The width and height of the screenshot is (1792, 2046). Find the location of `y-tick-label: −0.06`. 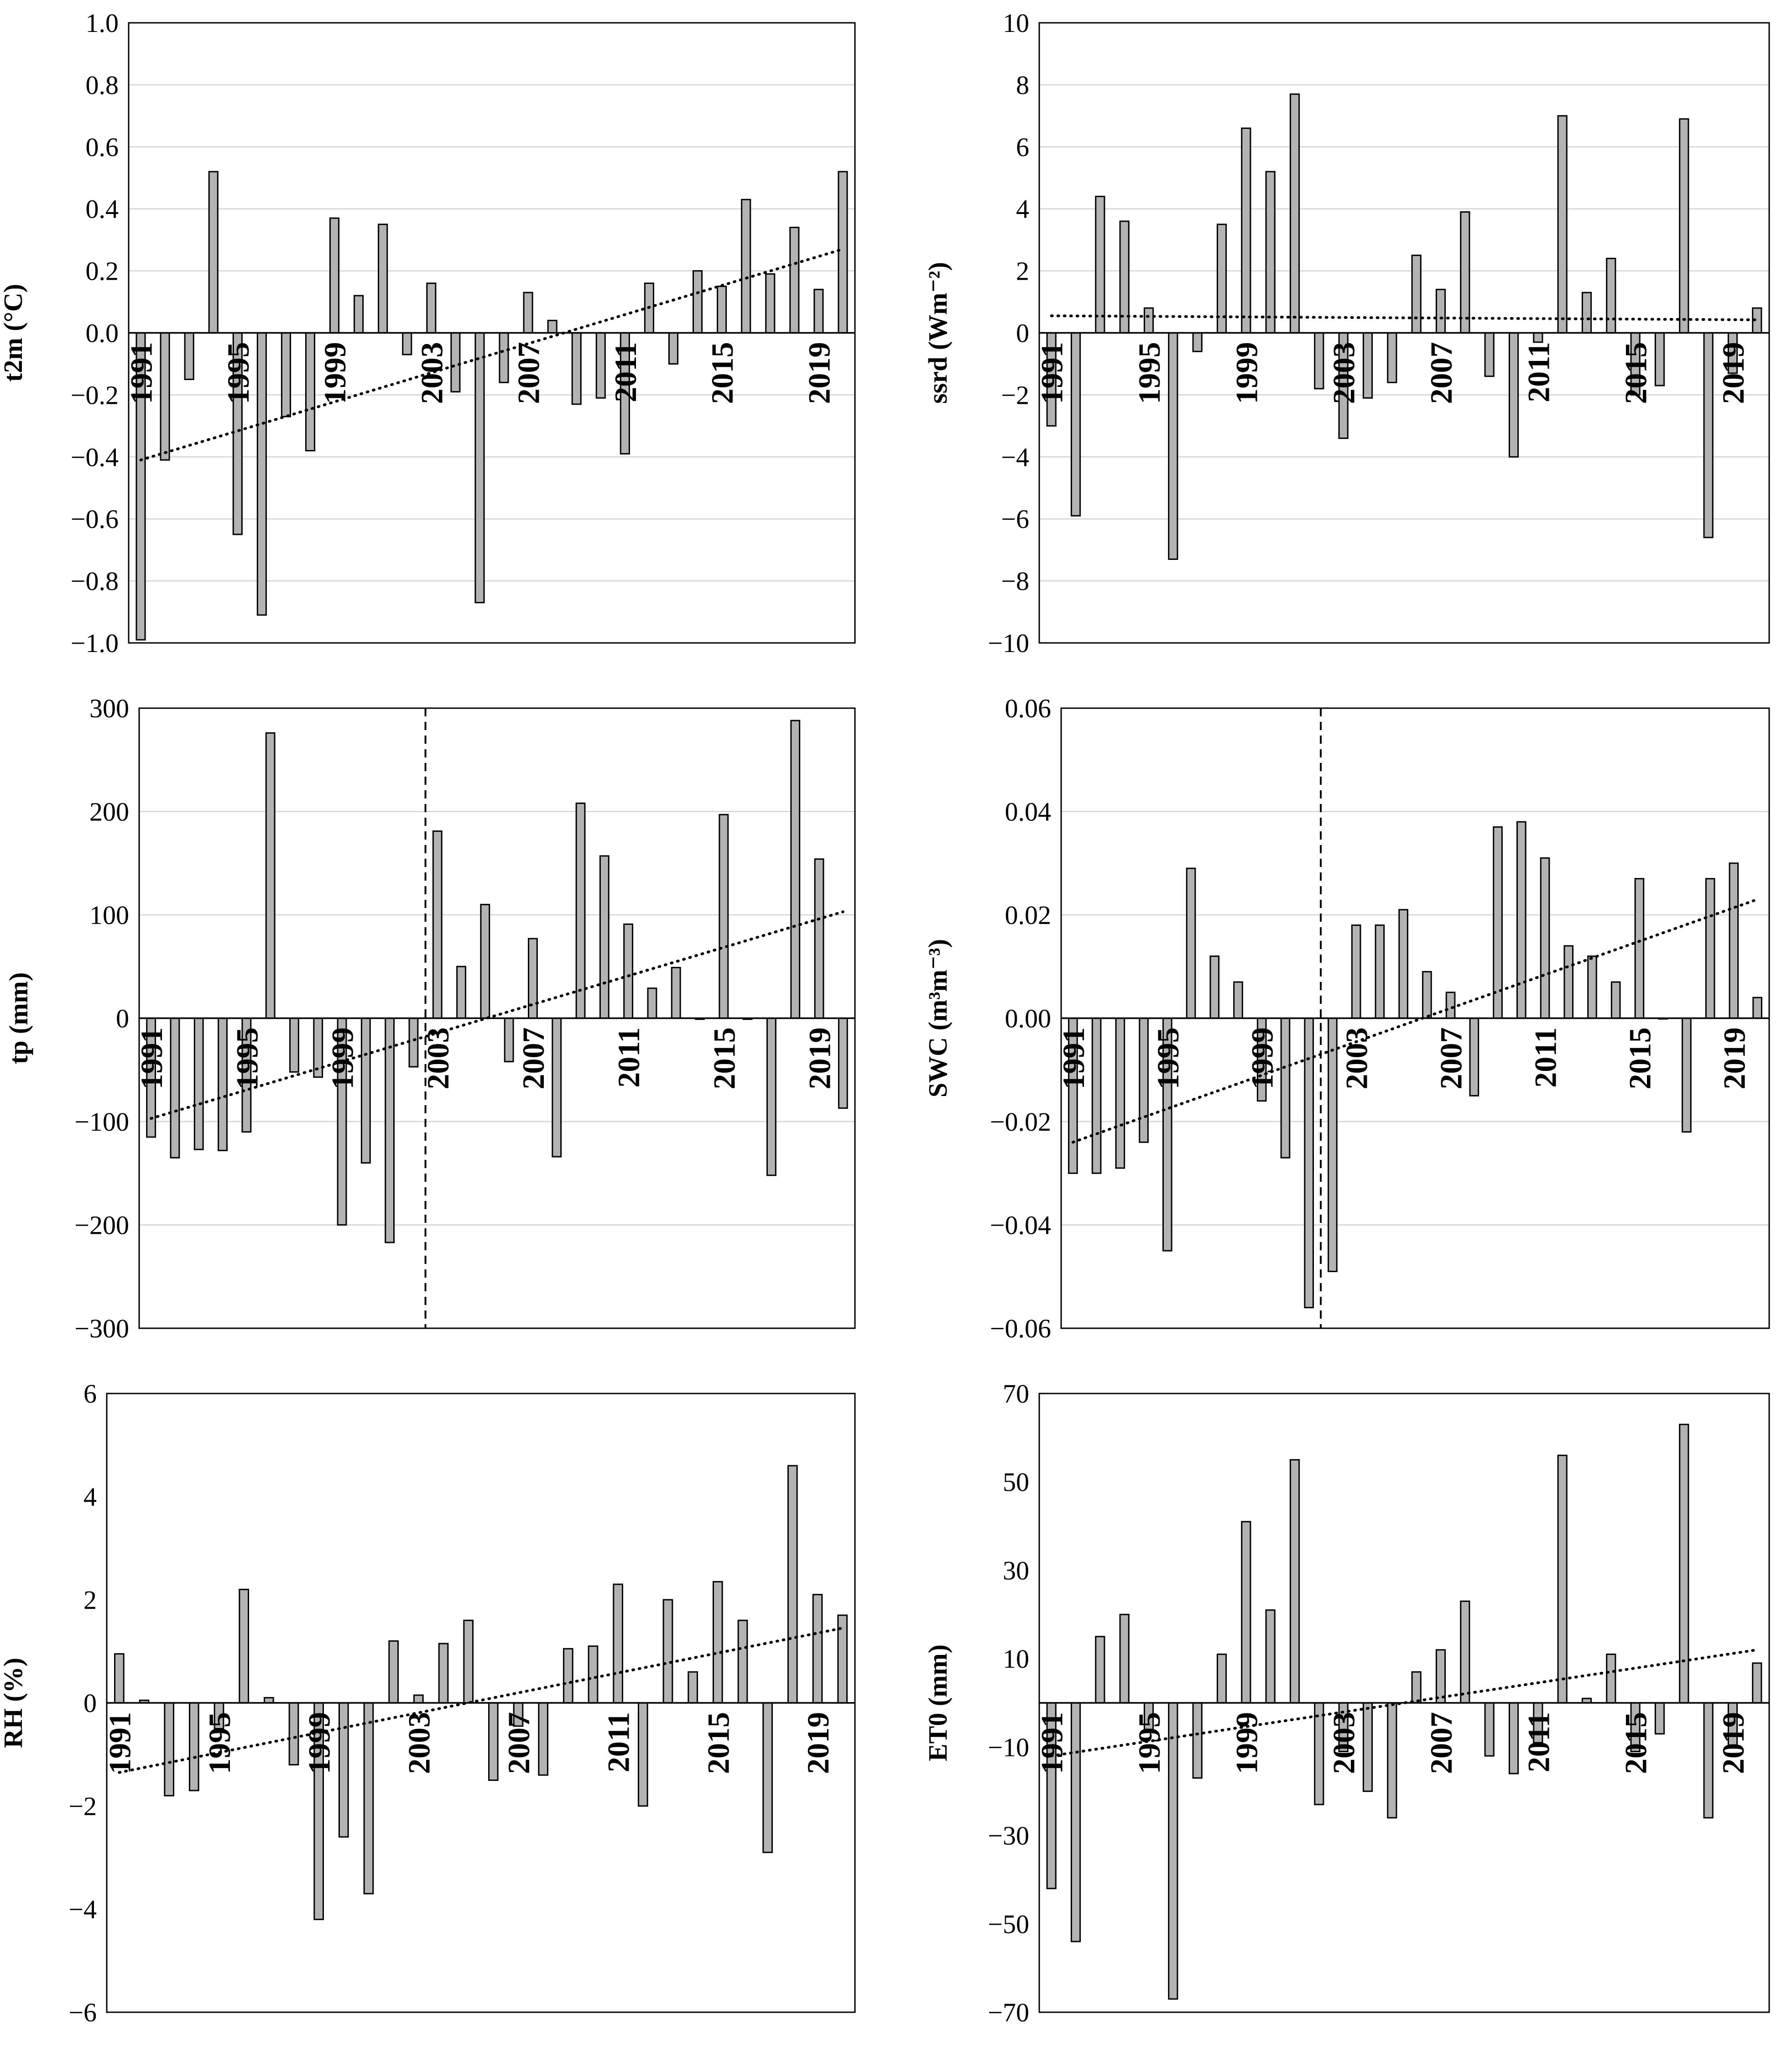

y-tick-label: −0.06 is located at coordinates (1020, 1328).